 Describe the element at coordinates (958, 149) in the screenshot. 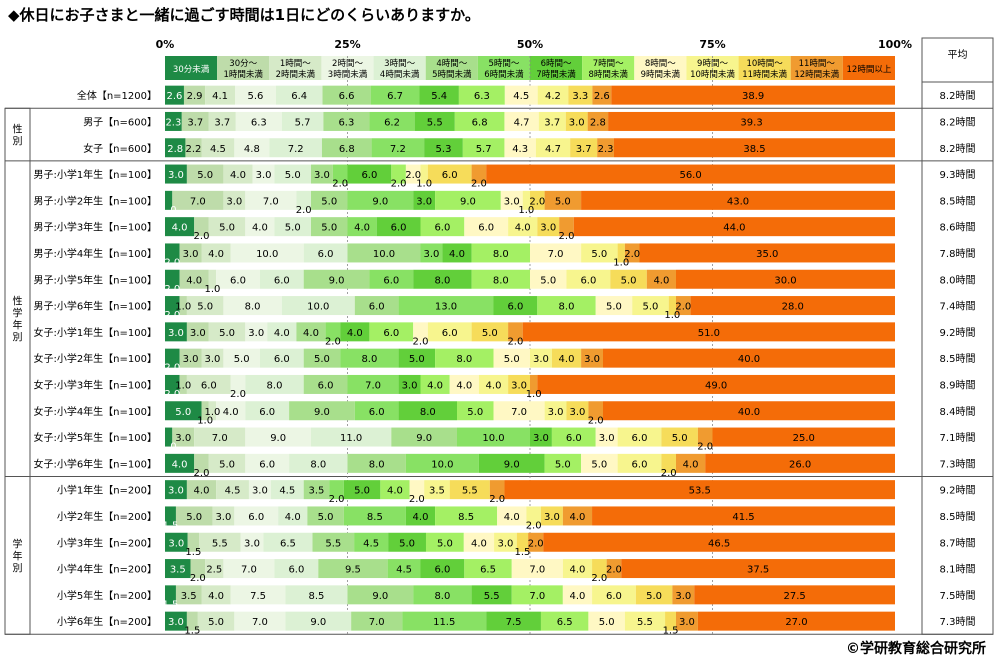

I see `row-average: 8.2時間` at that location.